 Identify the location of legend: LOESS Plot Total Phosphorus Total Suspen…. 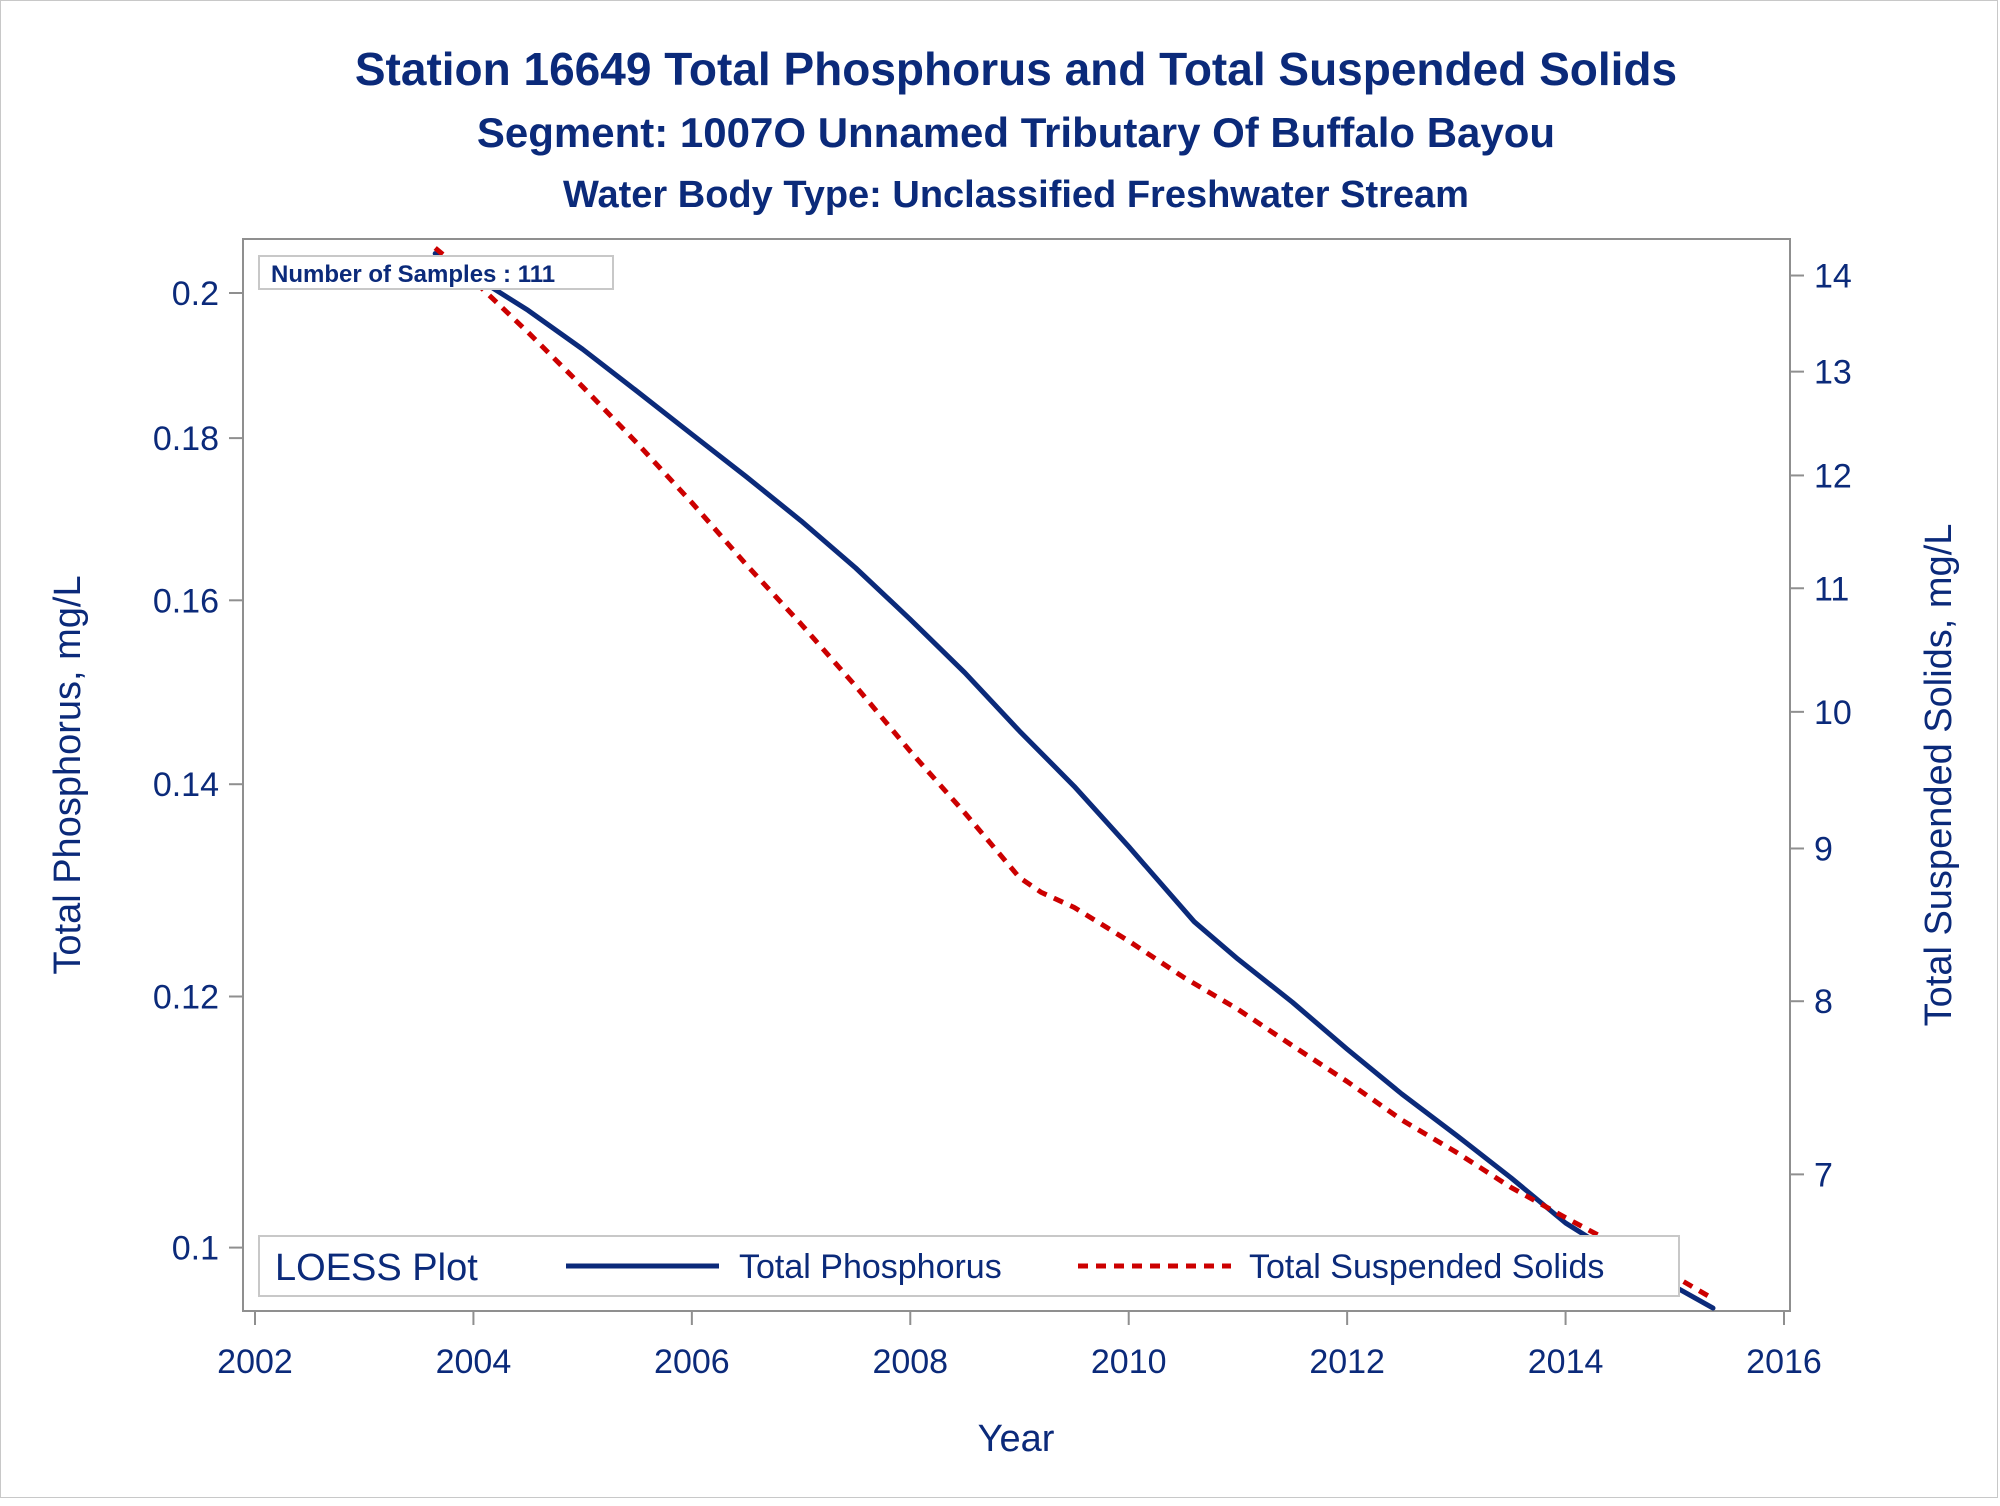
(969, 1266).